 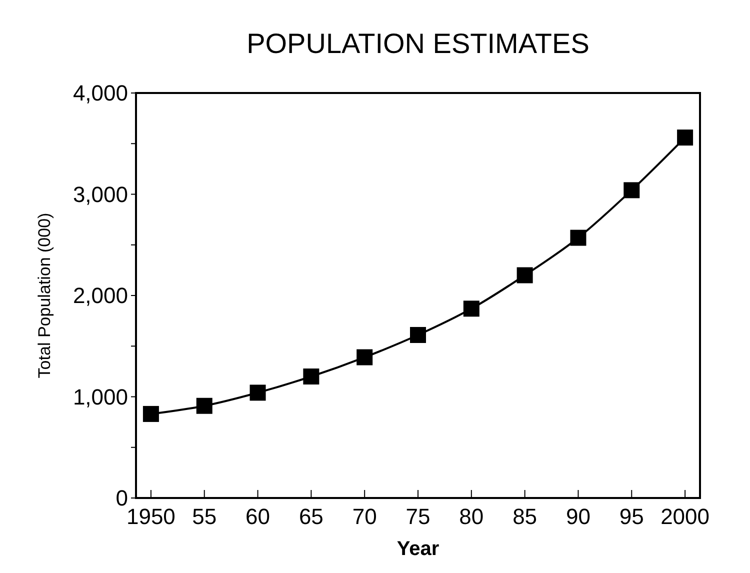 I want to click on y-tick-label: 3,000, so click(x=100, y=194).